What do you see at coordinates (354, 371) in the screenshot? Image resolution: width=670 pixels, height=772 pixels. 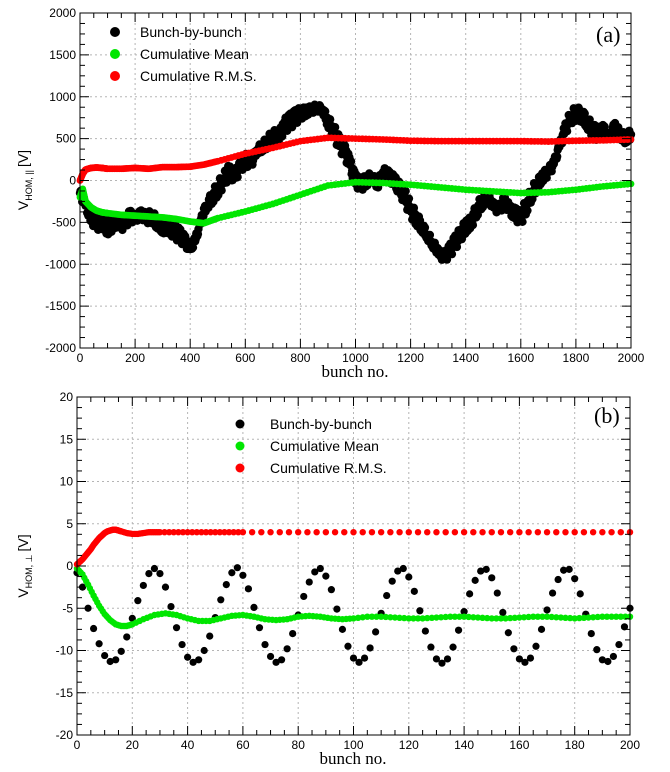 I see `panel-a-x-axis-label: bunch no.` at bounding box center [354, 371].